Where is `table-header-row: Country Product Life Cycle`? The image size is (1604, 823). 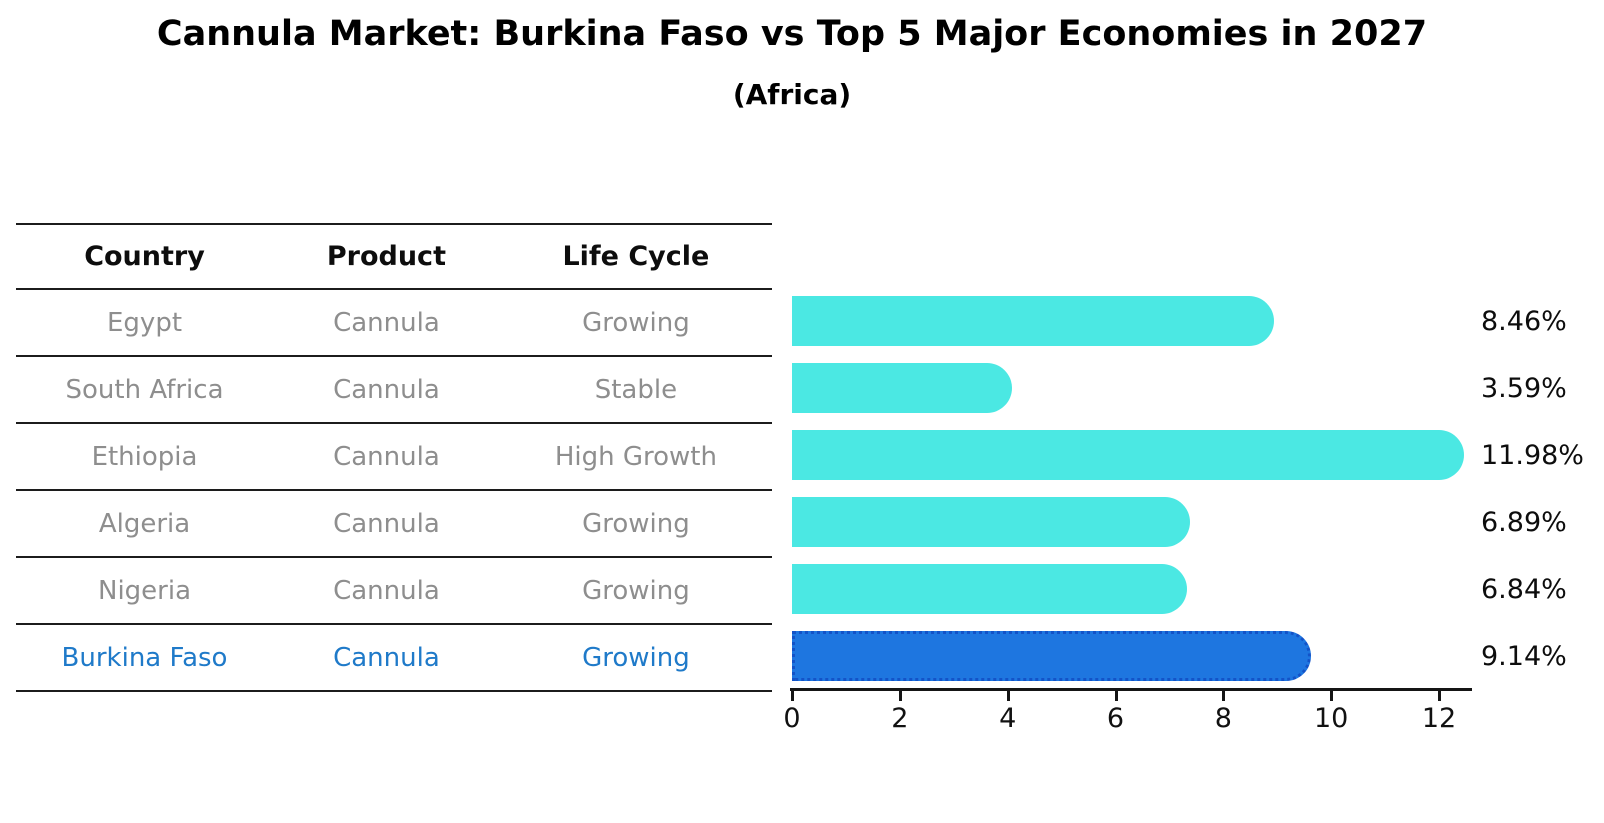
table-header-row: Country Product Life Cycle is located at coordinates (394, 257).